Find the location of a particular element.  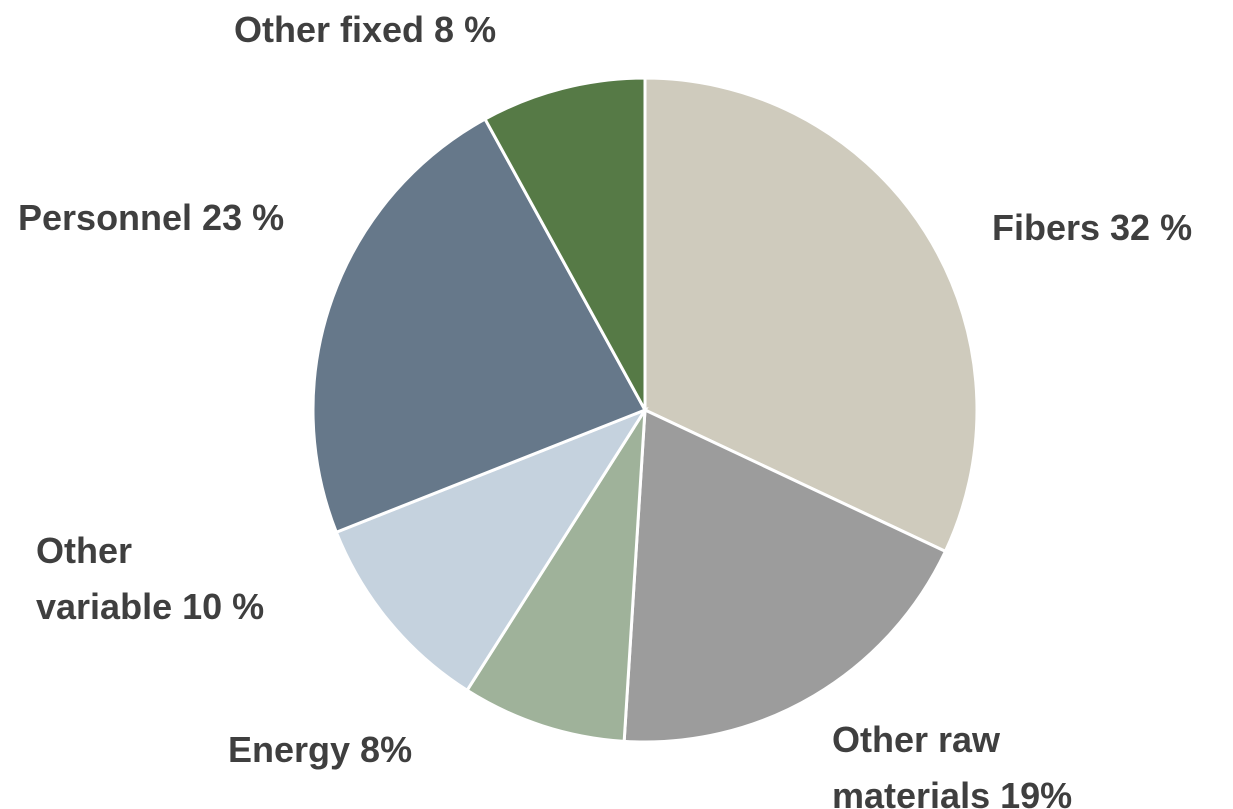

slice-label: Personnel 23 % is located at coordinates (151, 217).